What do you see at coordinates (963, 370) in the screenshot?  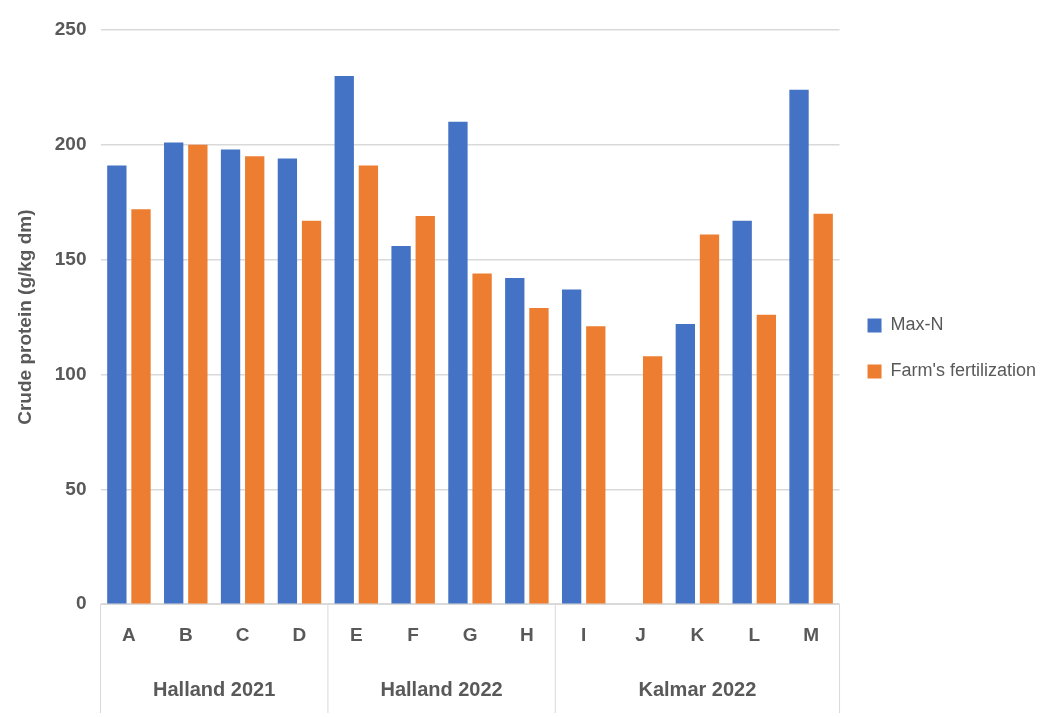 I see `legend-label: Farm's fertilization` at bounding box center [963, 370].